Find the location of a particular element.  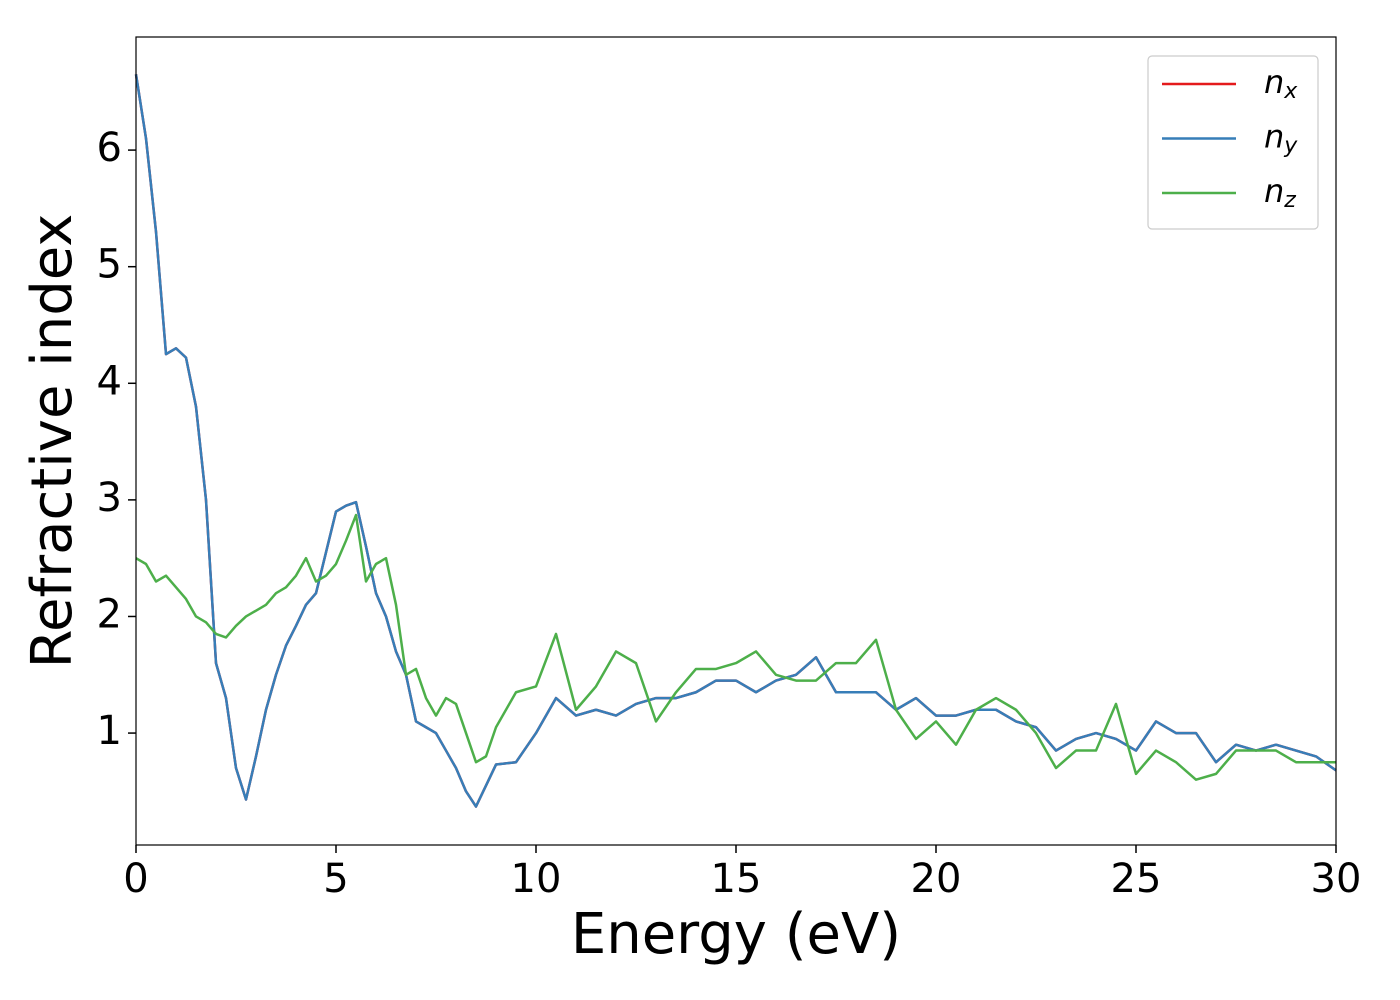

x-axis-label: Energy (eV) is located at coordinates (736, 934).